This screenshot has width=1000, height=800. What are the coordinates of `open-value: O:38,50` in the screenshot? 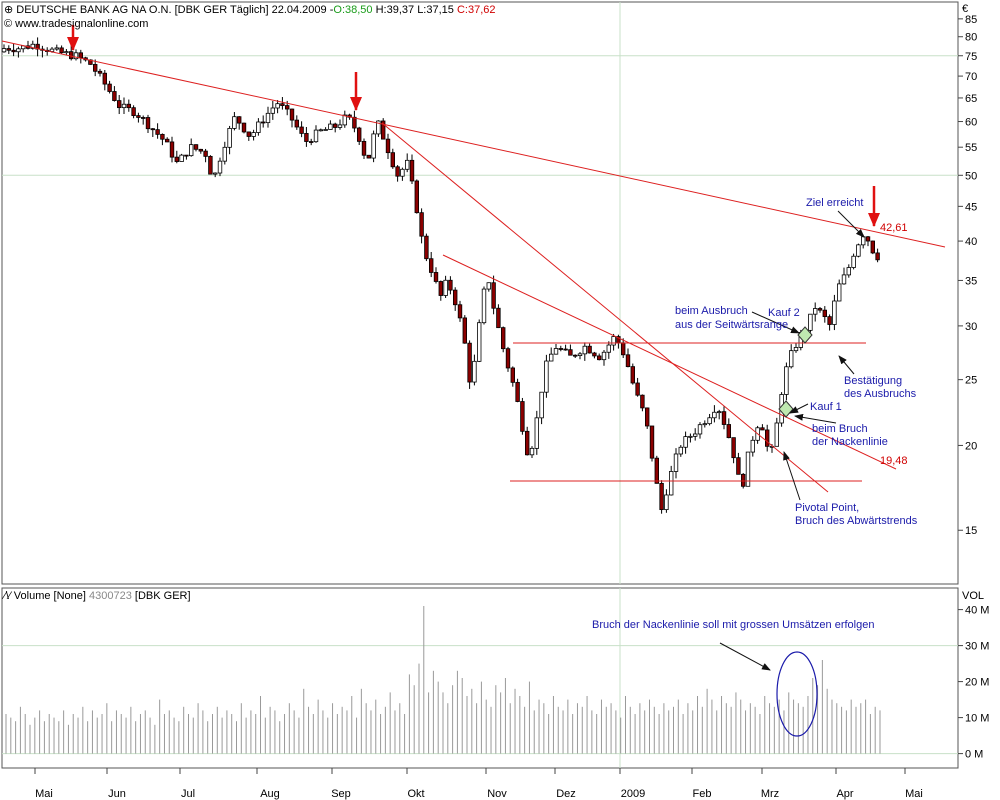 It's located at (353, 10).